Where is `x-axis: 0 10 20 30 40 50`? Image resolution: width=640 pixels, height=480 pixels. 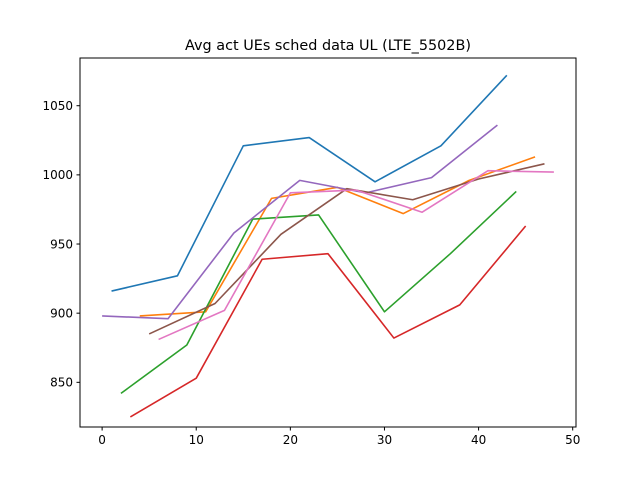 x-axis: 0 10 20 30 40 50 is located at coordinates (339, 437).